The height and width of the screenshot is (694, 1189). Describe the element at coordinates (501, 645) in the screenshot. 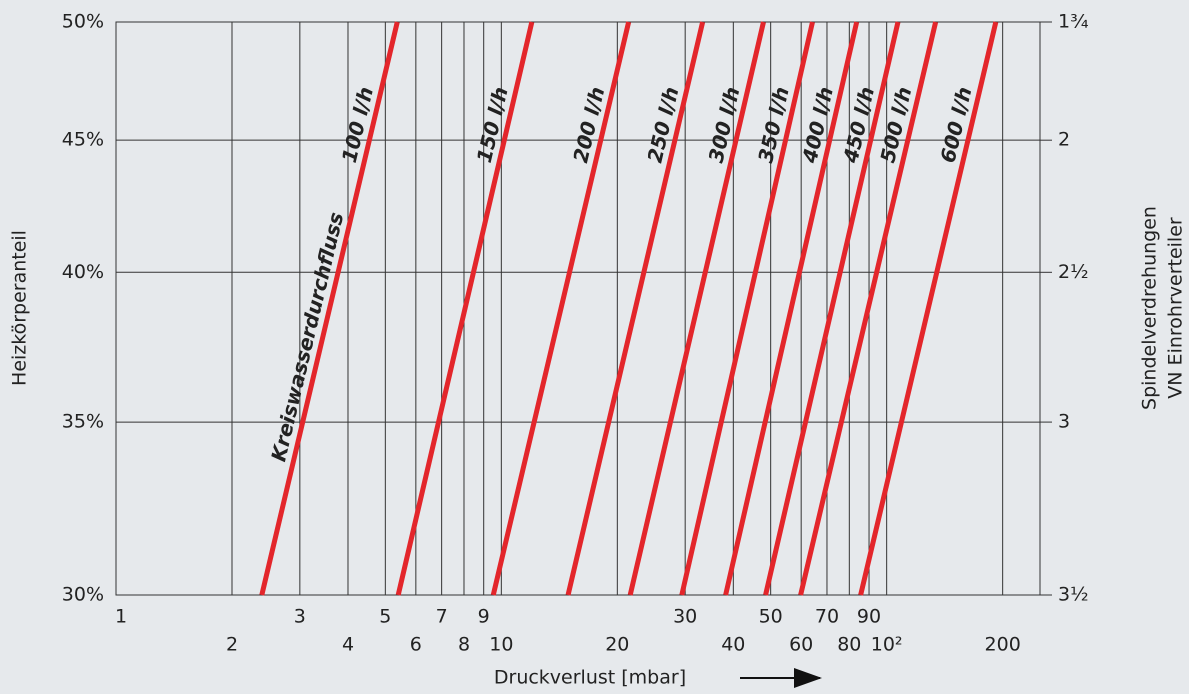

I see `x-tick-label: 10` at that location.